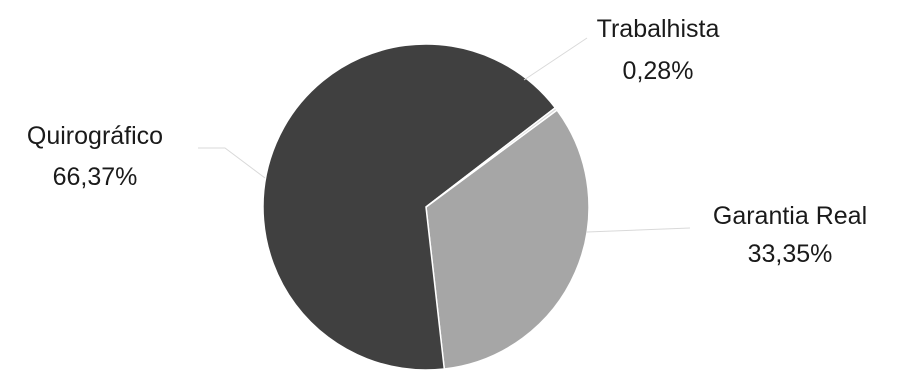 The width and height of the screenshot is (897, 373). Describe the element at coordinates (492, 157) in the screenshot. I see `pie-slice-trabalhista` at that location.